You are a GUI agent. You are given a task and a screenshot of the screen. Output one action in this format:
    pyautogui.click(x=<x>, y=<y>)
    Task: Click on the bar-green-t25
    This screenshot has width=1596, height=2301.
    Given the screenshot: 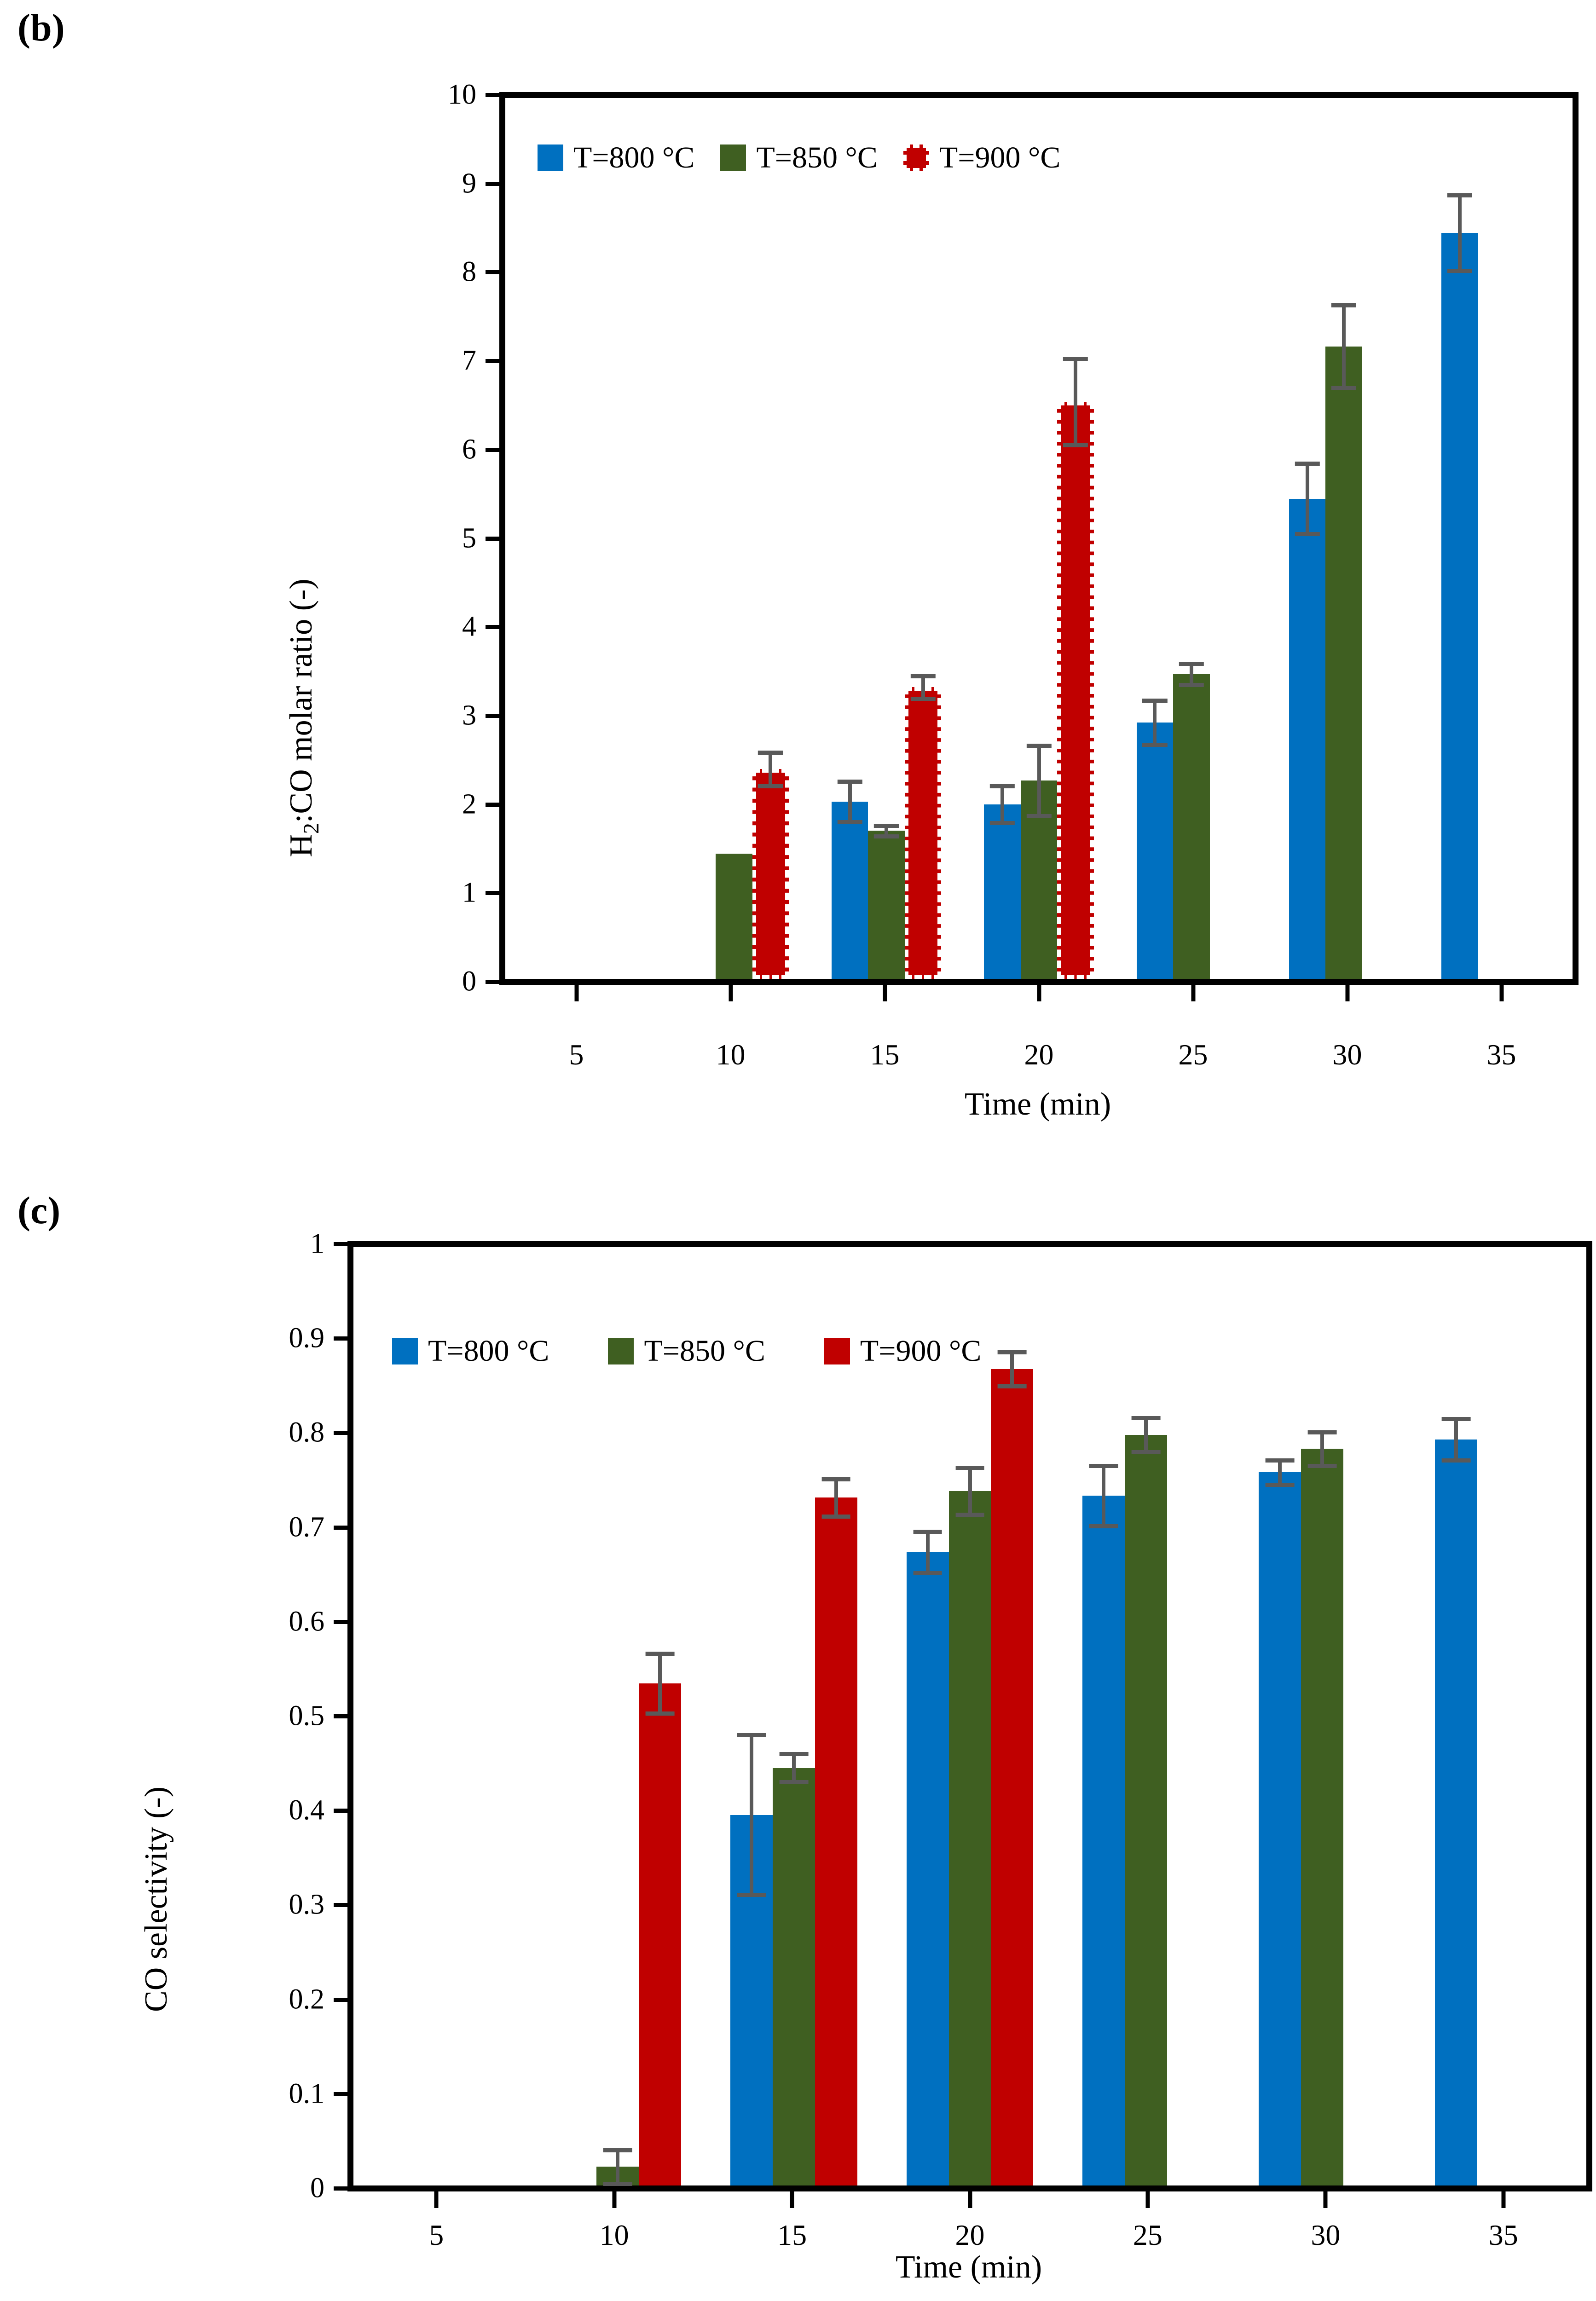 What is the action you would take?
    pyautogui.click(x=1191, y=826)
    